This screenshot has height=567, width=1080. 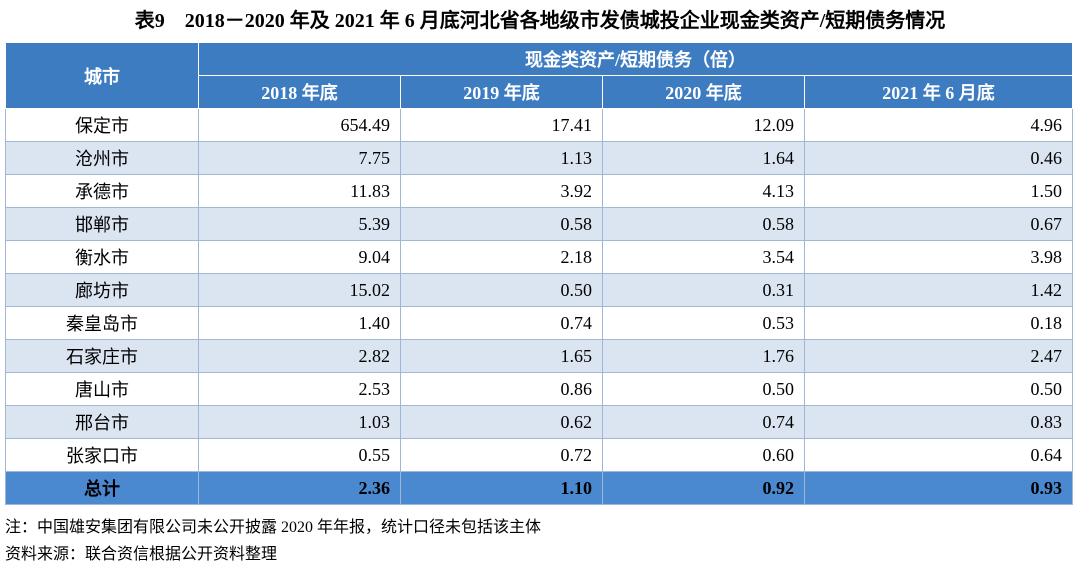 I want to click on value-cell: 1.64, so click(x=703, y=158).